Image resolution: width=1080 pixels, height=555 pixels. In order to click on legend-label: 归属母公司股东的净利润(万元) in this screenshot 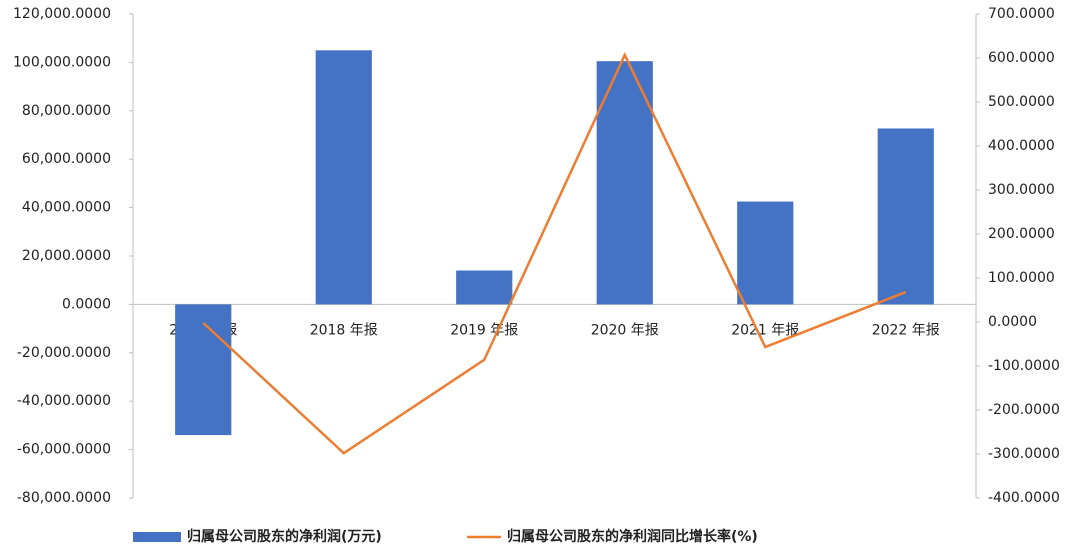, I will do `click(284, 536)`.